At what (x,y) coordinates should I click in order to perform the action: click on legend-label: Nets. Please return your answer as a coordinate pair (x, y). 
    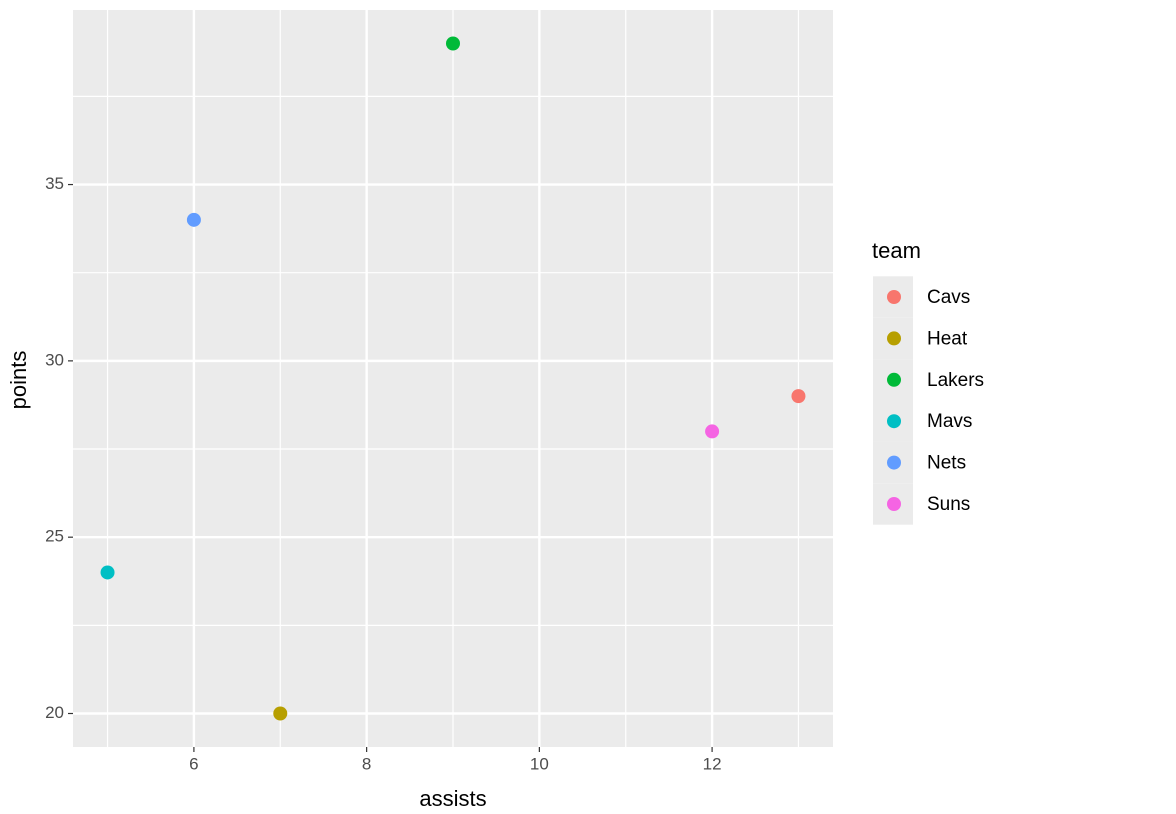
    Looking at the image, I should click on (946, 463).